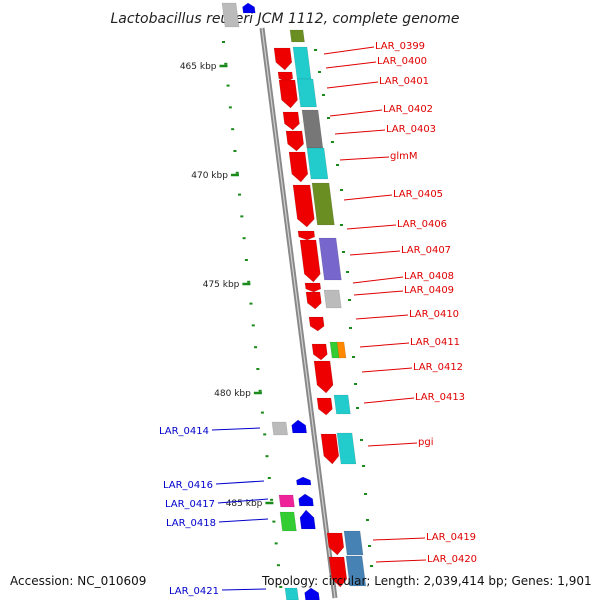  I want to click on gene-label: LAR_0403, so click(411, 129).